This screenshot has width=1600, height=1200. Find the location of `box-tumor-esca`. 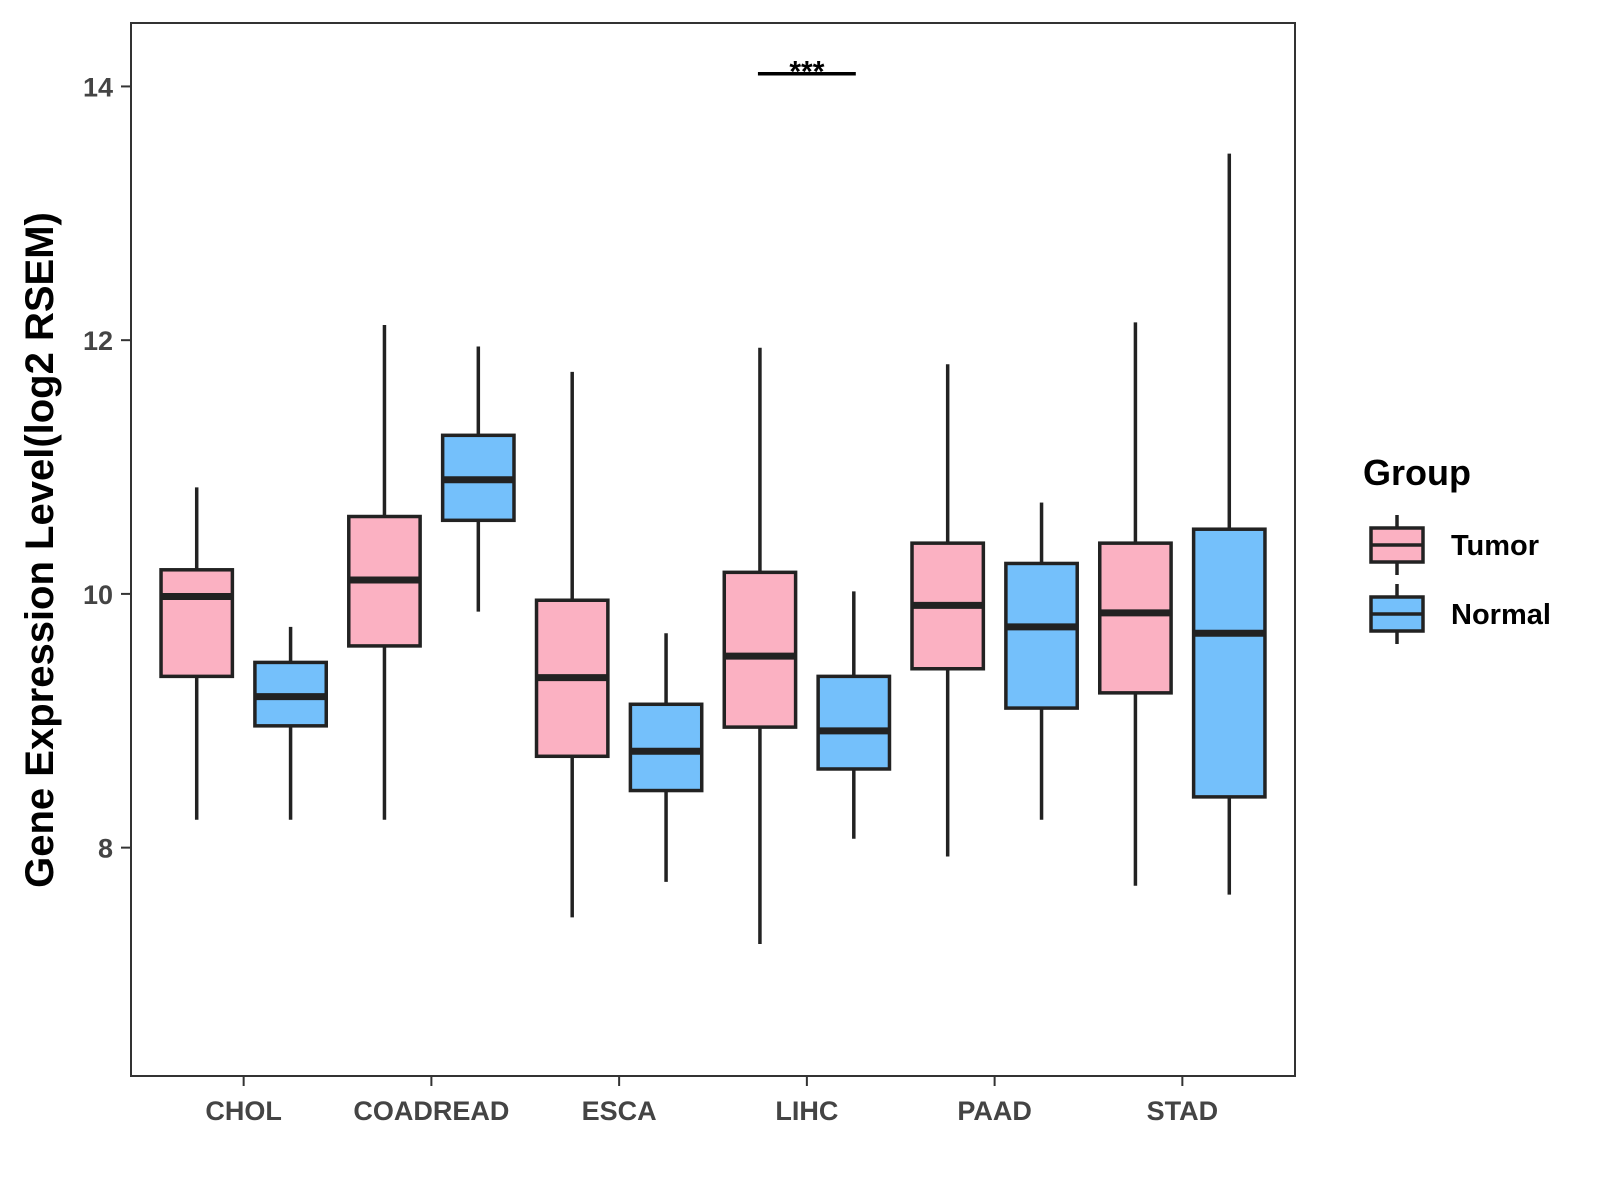

box-tumor-esca is located at coordinates (572, 644).